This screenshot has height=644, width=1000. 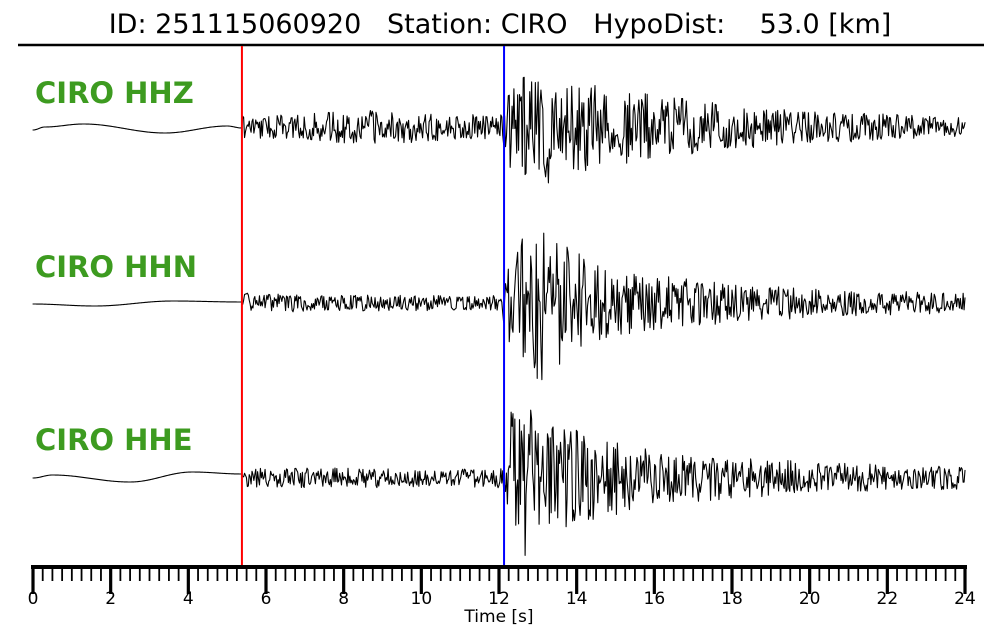 I want to click on x-tick-label: 2, so click(x=110, y=599).